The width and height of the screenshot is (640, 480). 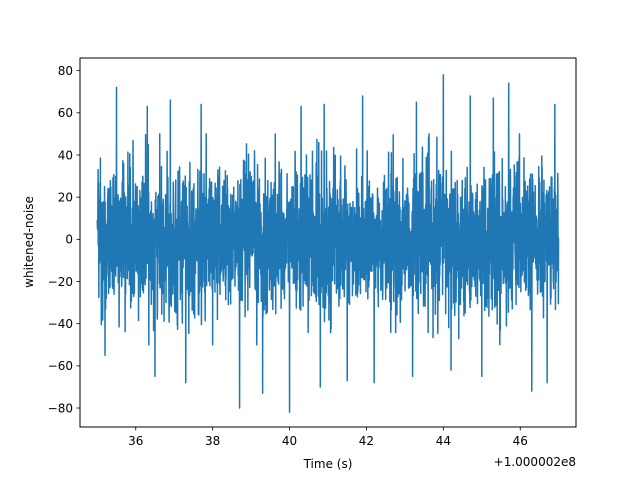 I want to click on x-tick-label: 42, so click(x=366, y=441).